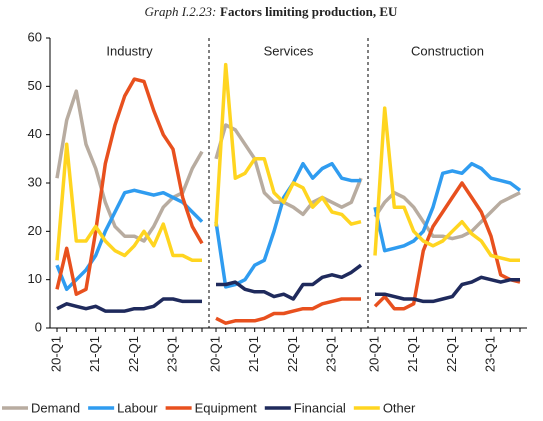  Describe the element at coordinates (289, 50) in the screenshot. I see `panel-title: Services` at that location.